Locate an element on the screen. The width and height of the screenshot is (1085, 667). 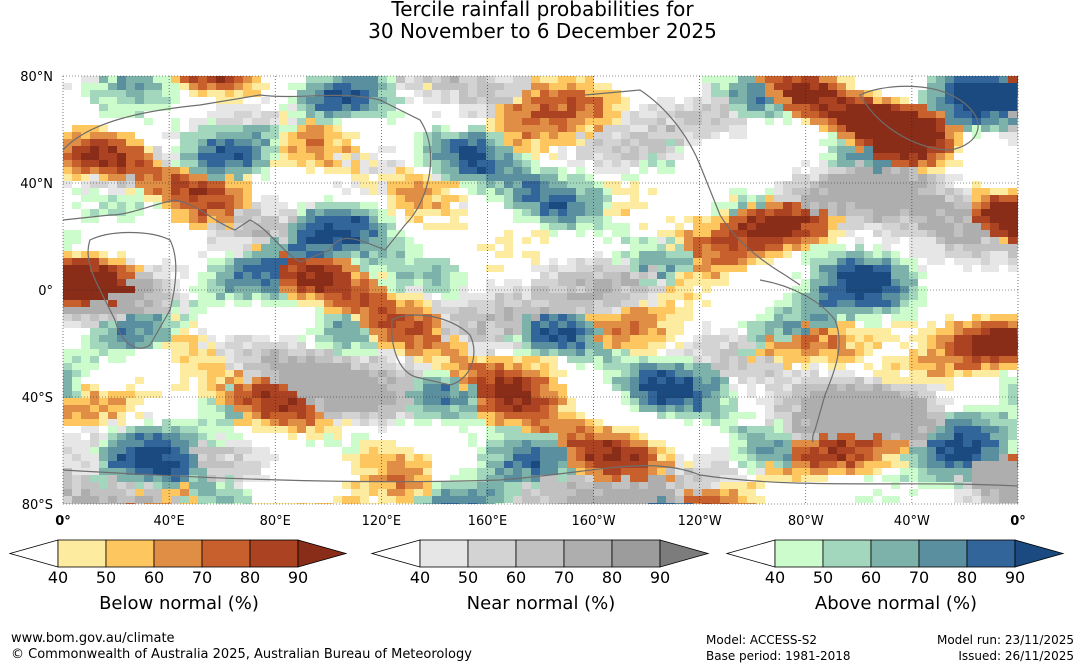
lon-label: 40°W is located at coordinates (912, 521).